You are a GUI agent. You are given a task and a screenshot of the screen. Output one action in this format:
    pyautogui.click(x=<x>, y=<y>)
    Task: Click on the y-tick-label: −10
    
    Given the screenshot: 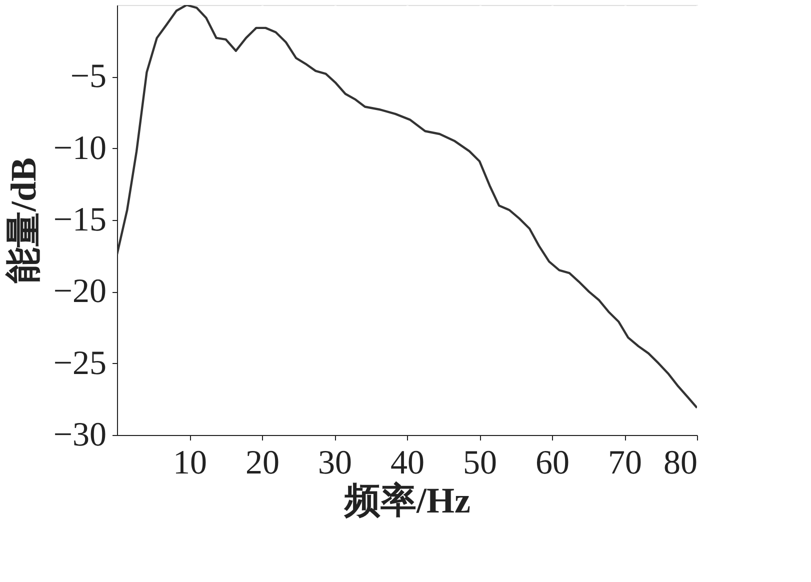 What is the action you would take?
    pyautogui.click(x=79, y=148)
    